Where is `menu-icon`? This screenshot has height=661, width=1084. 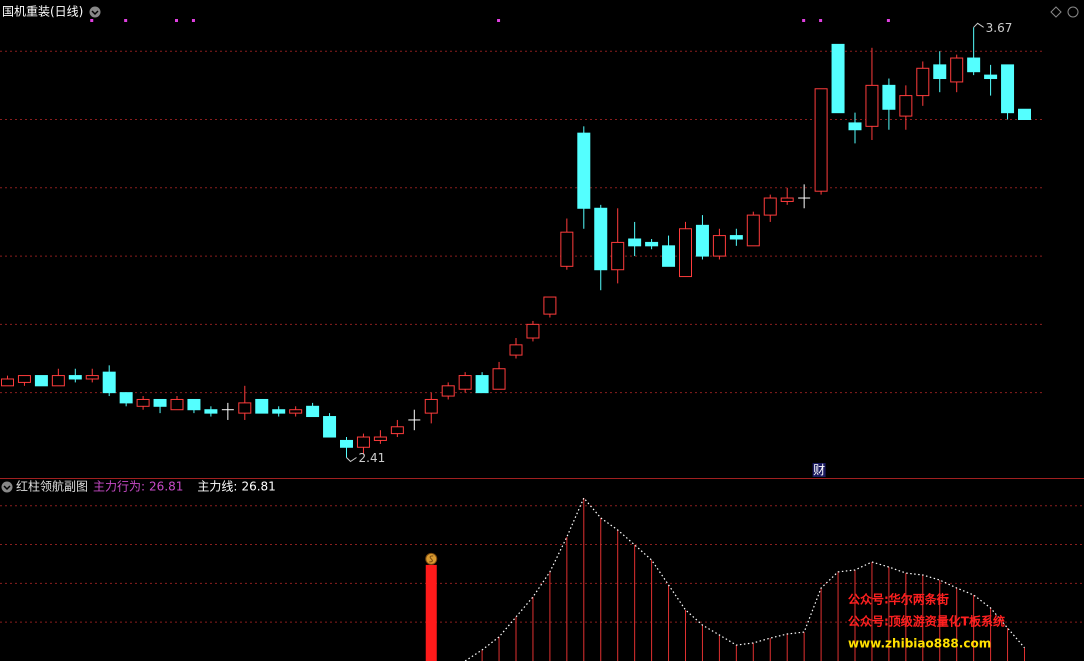 menu-icon is located at coordinates (95, 12).